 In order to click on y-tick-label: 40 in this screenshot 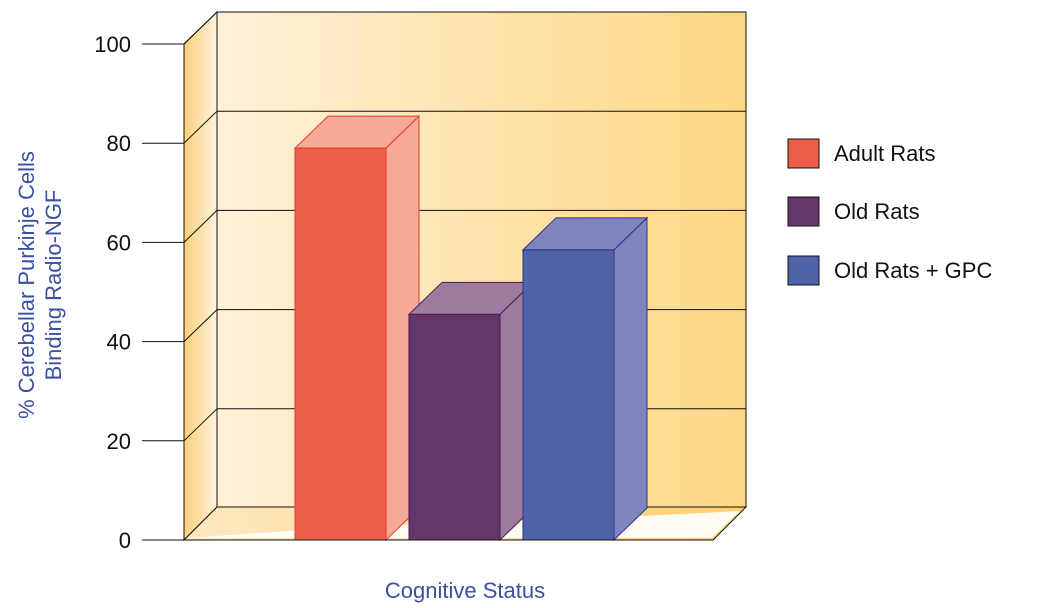, I will do `click(119, 342)`.